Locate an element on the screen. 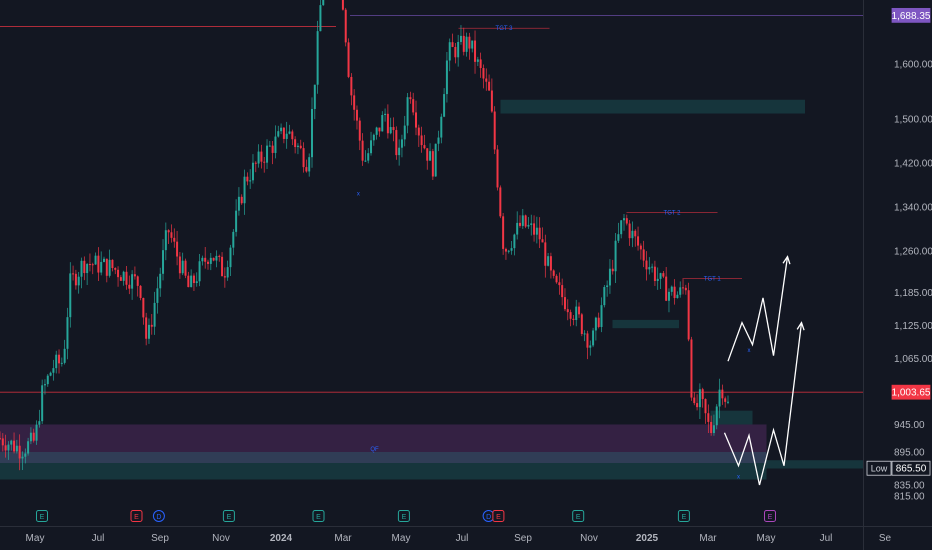  event-marker-label: D is located at coordinates (488, 517).